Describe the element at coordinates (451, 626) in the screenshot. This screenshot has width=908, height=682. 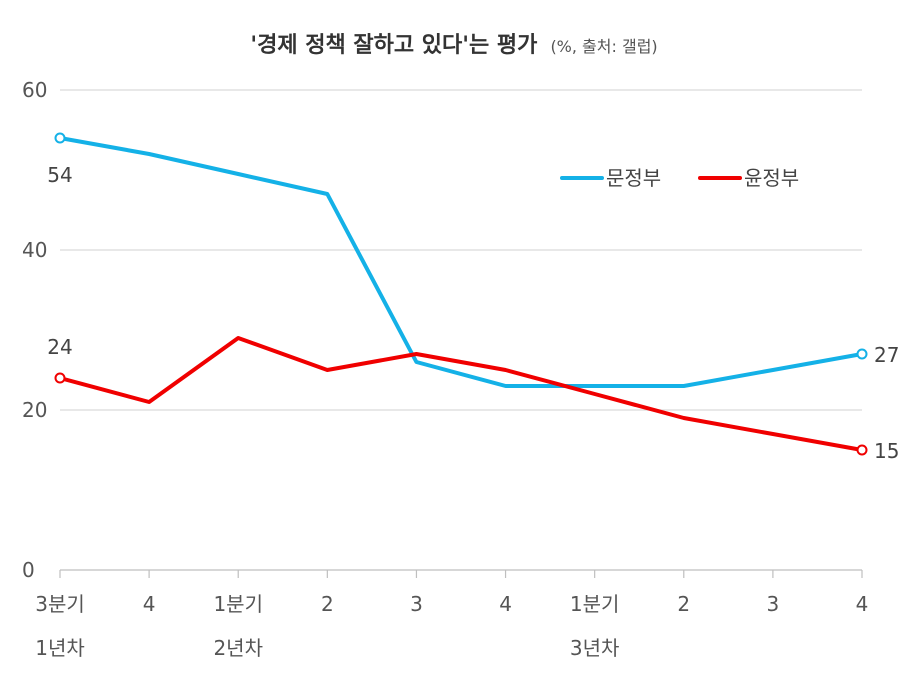
I see `x-tick-labels: 3분기 1년차 4 1분기 2년차 2 3 4 1분기 3년차 2 3 4` at that location.